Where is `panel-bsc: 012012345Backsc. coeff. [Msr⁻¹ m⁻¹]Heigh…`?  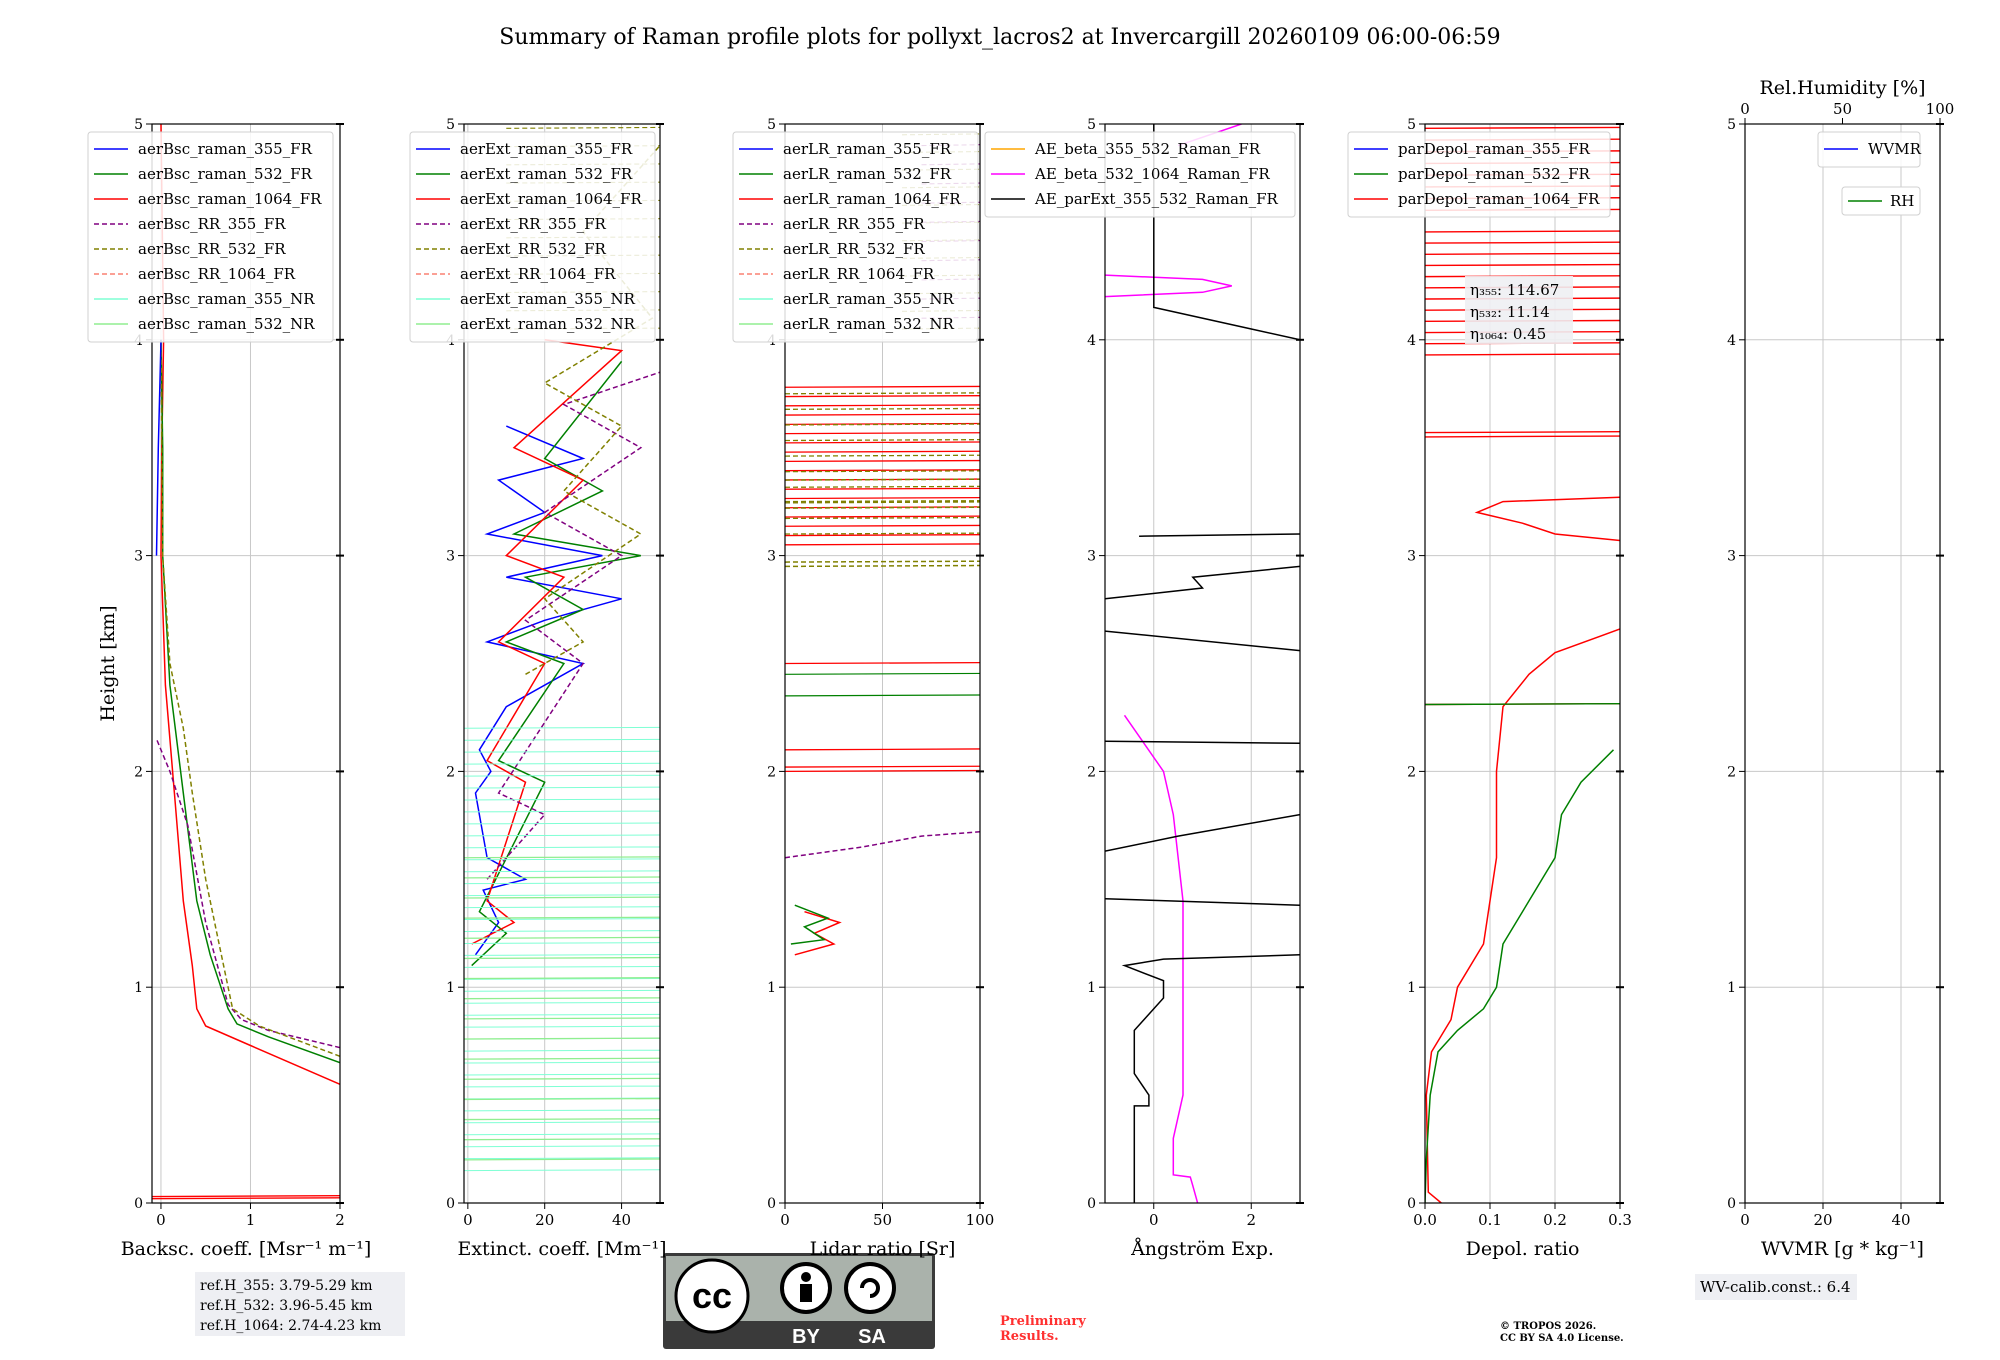 panel-bsc: 012012345Backsc. coeff. [Msr⁻¹ m⁻¹]Heigh… is located at coordinates (229, 688).